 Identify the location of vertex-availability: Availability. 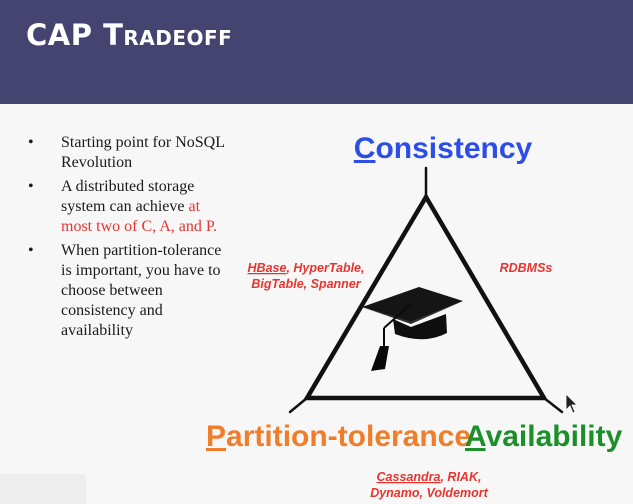
(544, 436).